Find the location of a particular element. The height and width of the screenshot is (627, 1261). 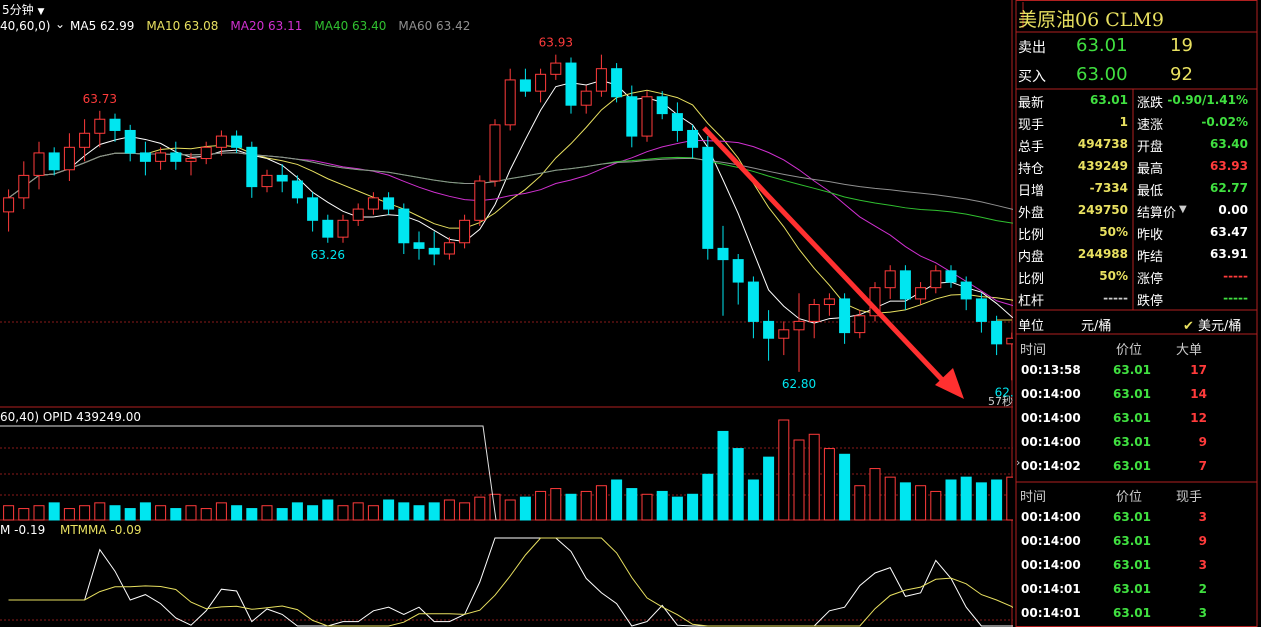

cell-qty: 12 is located at coordinates (1198, 418).